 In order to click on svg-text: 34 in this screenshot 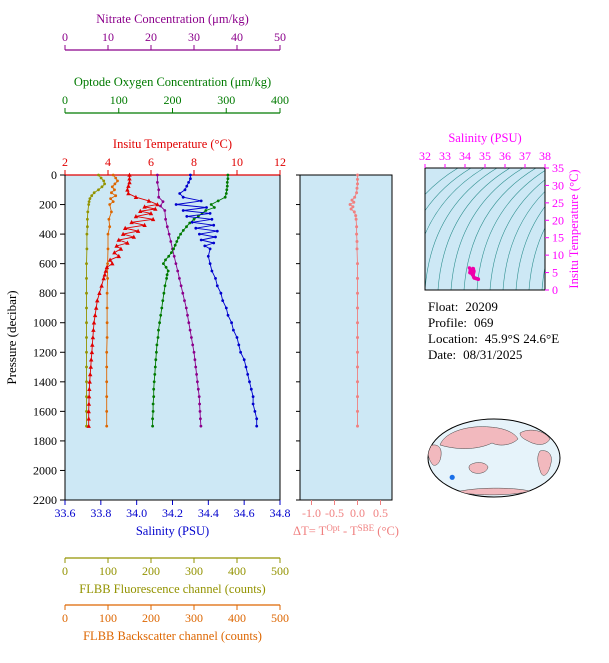, I will do `click(465, 156)`.